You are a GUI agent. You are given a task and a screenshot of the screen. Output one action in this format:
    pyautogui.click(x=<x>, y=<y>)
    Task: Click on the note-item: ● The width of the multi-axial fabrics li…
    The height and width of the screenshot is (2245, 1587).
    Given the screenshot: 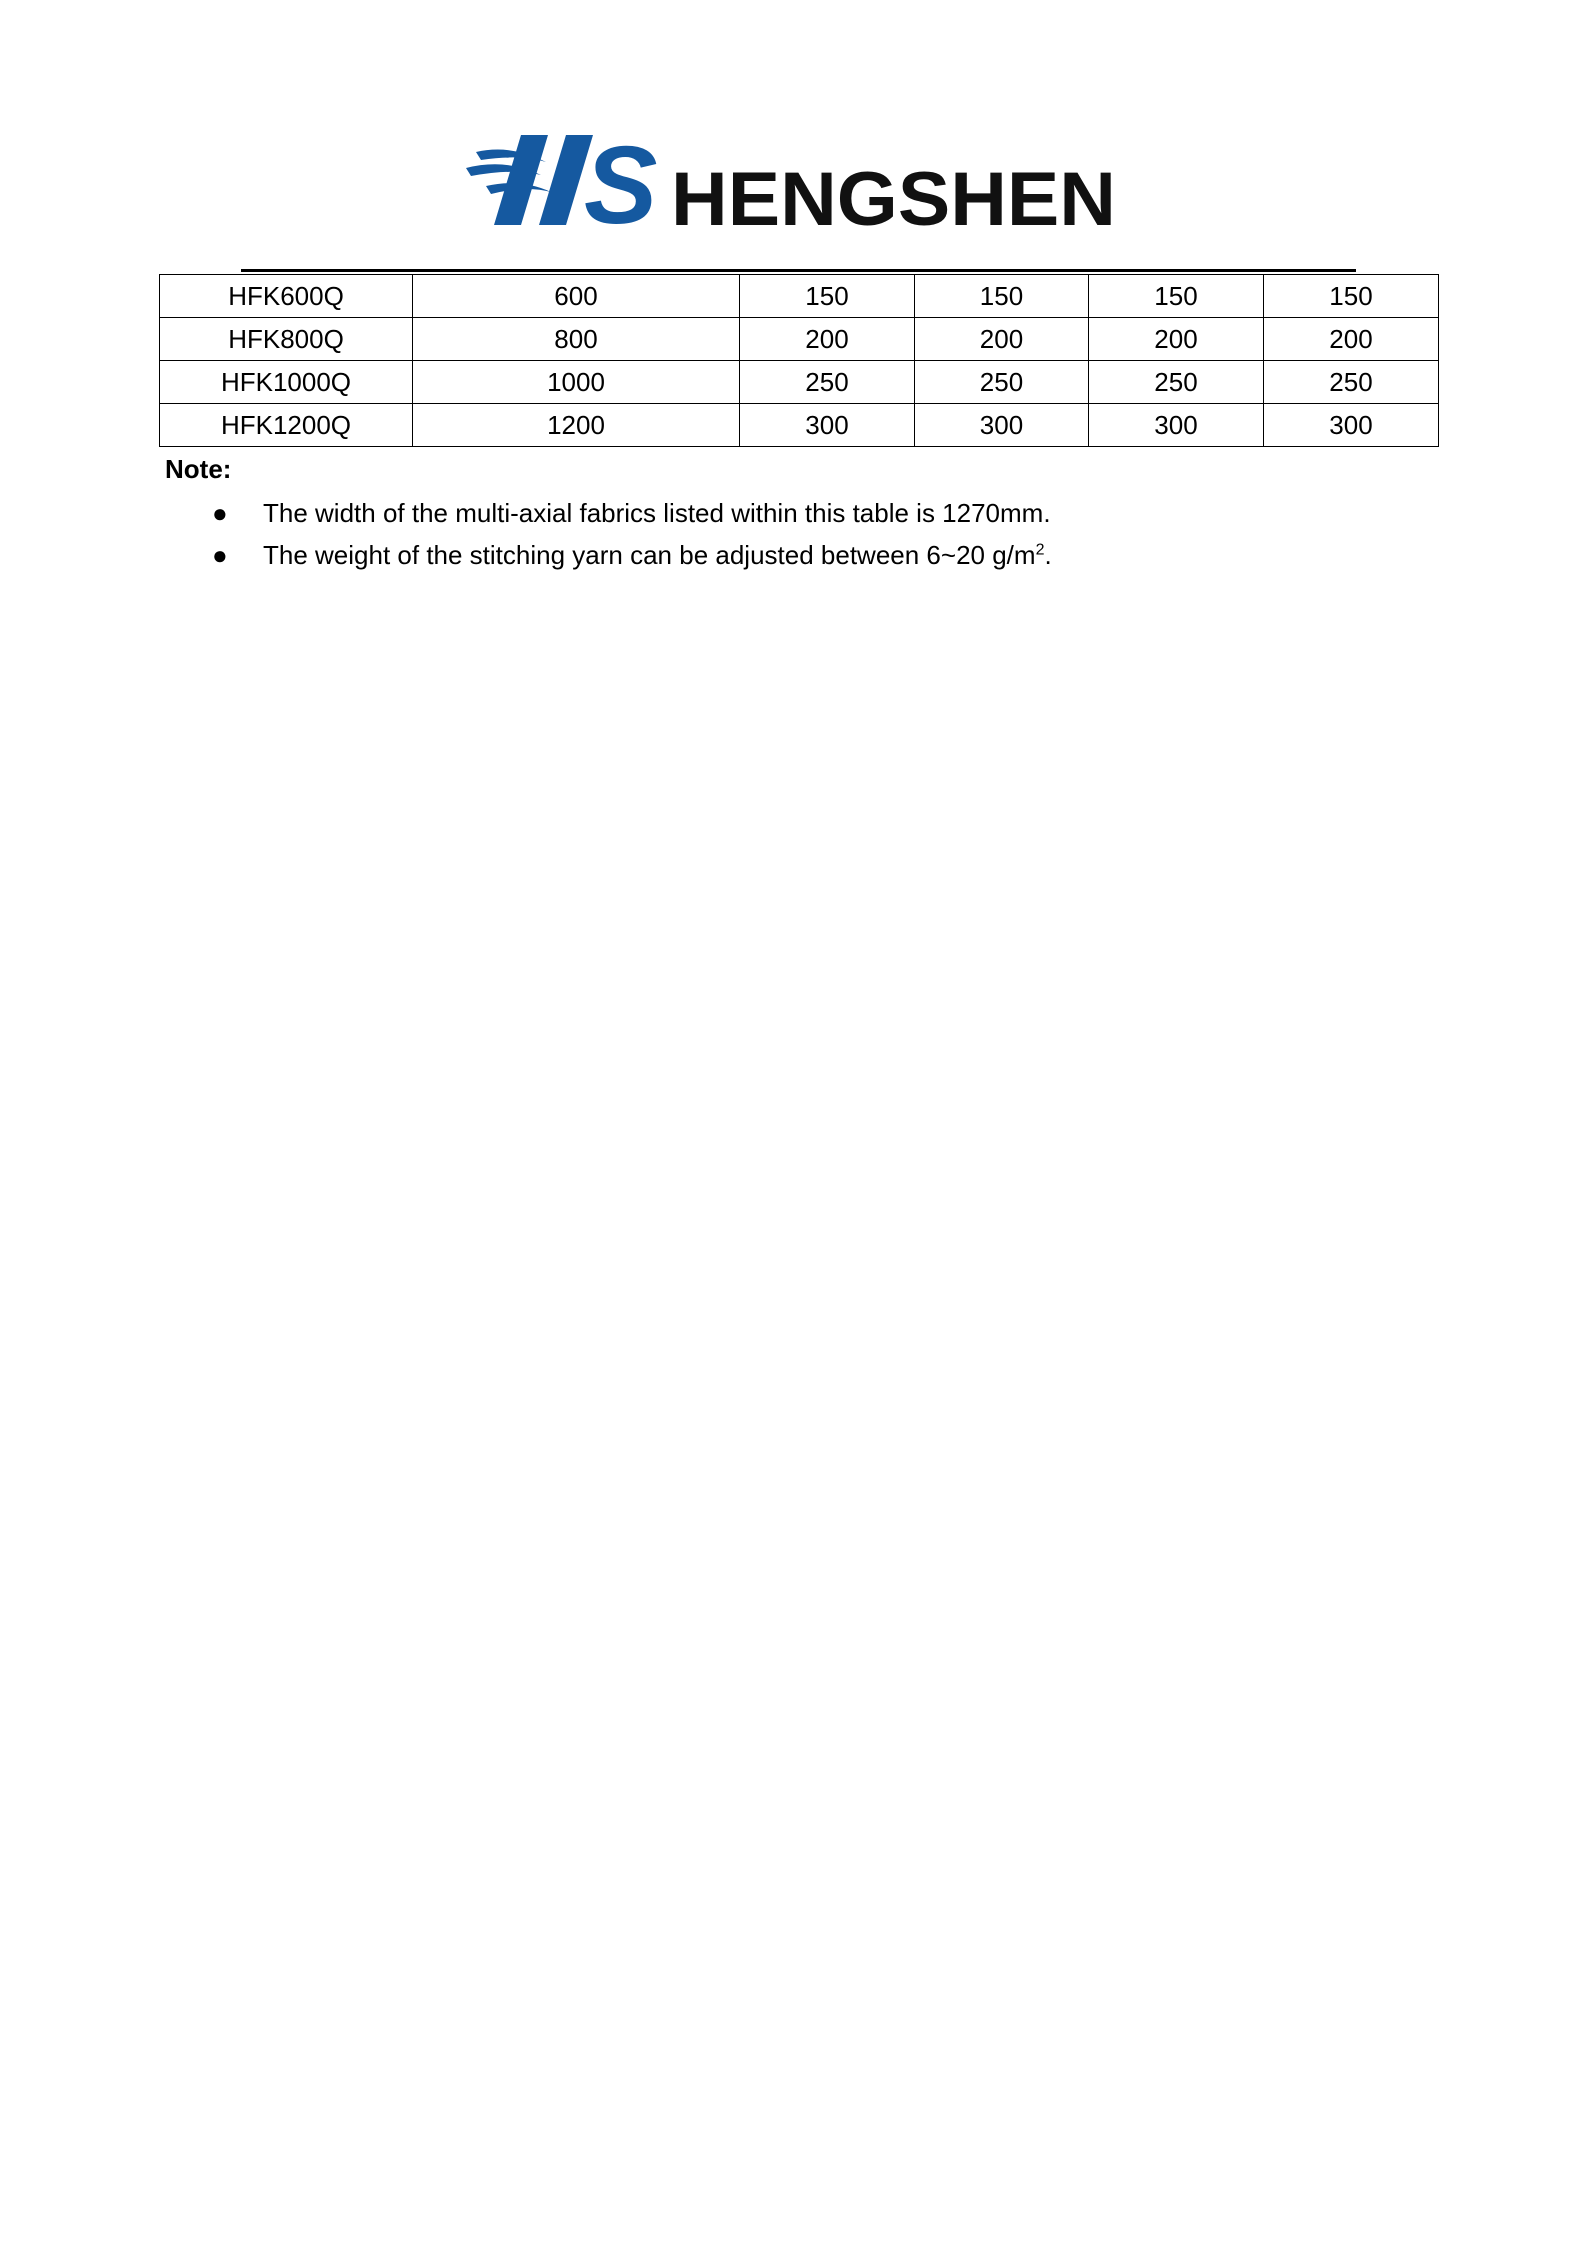 What is the action you would take?
    pyautogui.click(x=526, y=513)
    